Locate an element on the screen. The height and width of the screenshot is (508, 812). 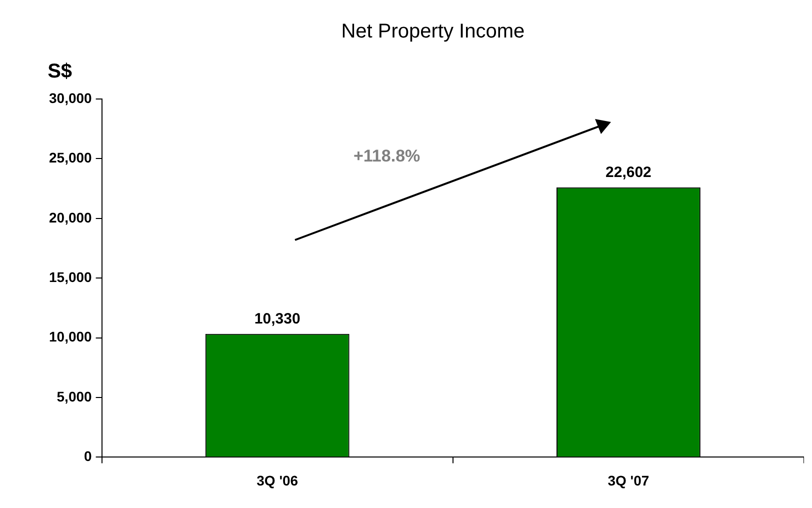
annotation: +118.8% is located at coordinates (386, 156).